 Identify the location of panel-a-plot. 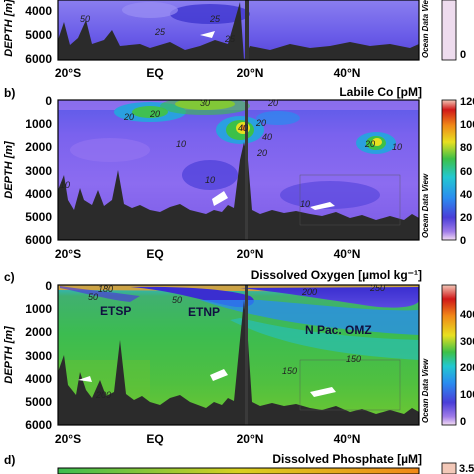
(238, 30).